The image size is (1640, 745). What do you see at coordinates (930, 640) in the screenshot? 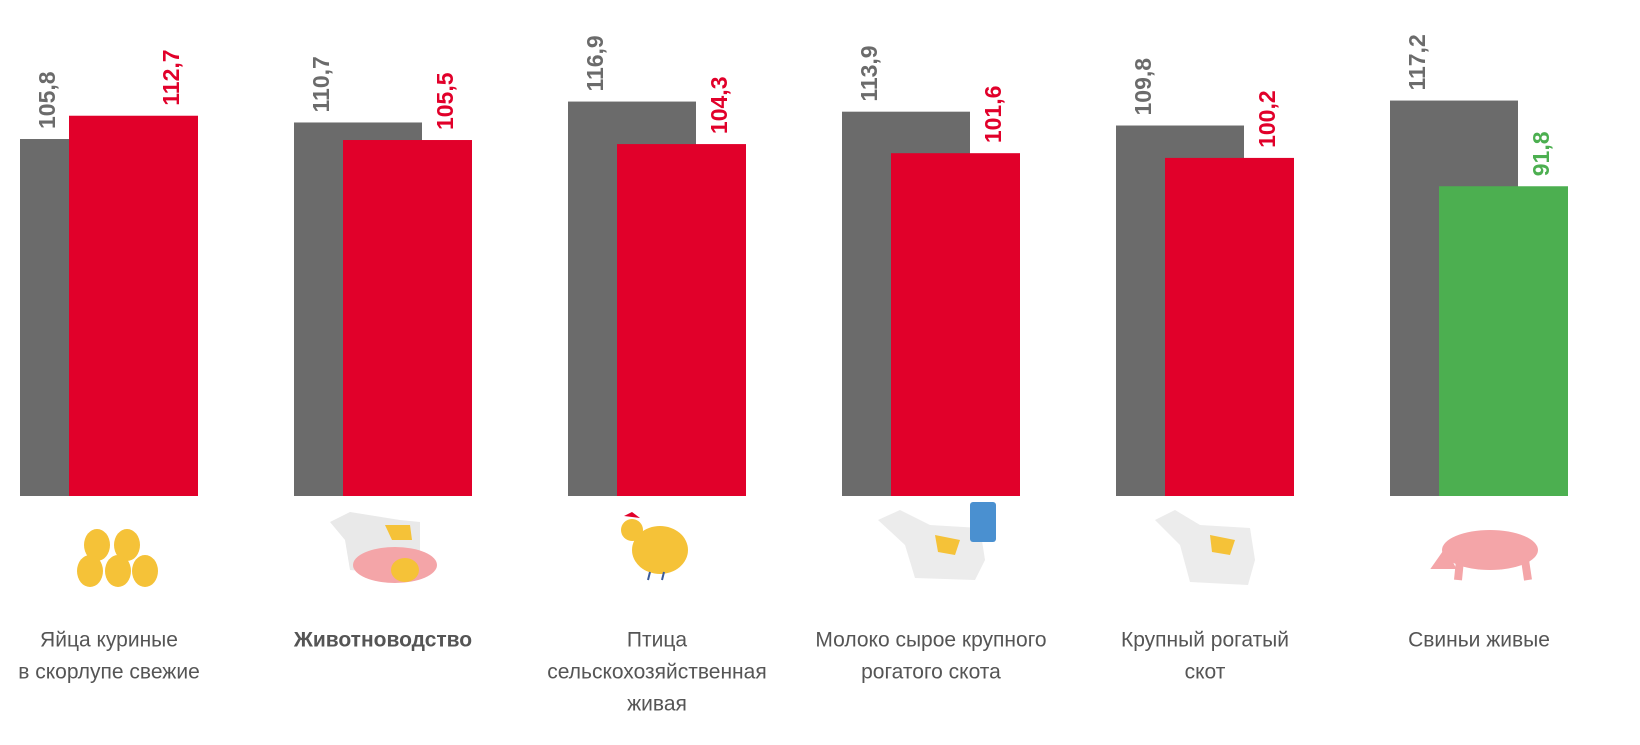
I see `category-label: Молоко сырое крупного` at bounding box center [930, 640].